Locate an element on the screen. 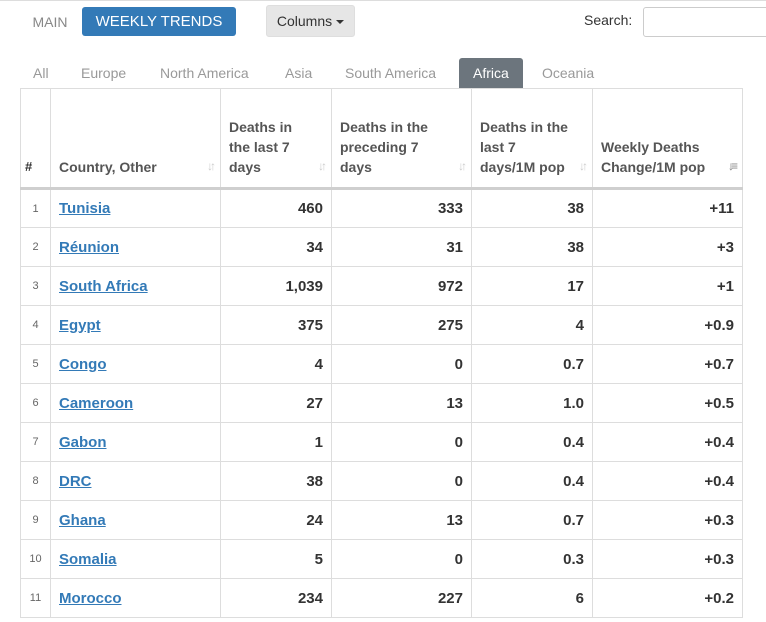 This screenshot has height=622, width=766. country-cell: Congo is located at coordinates (135, 364).